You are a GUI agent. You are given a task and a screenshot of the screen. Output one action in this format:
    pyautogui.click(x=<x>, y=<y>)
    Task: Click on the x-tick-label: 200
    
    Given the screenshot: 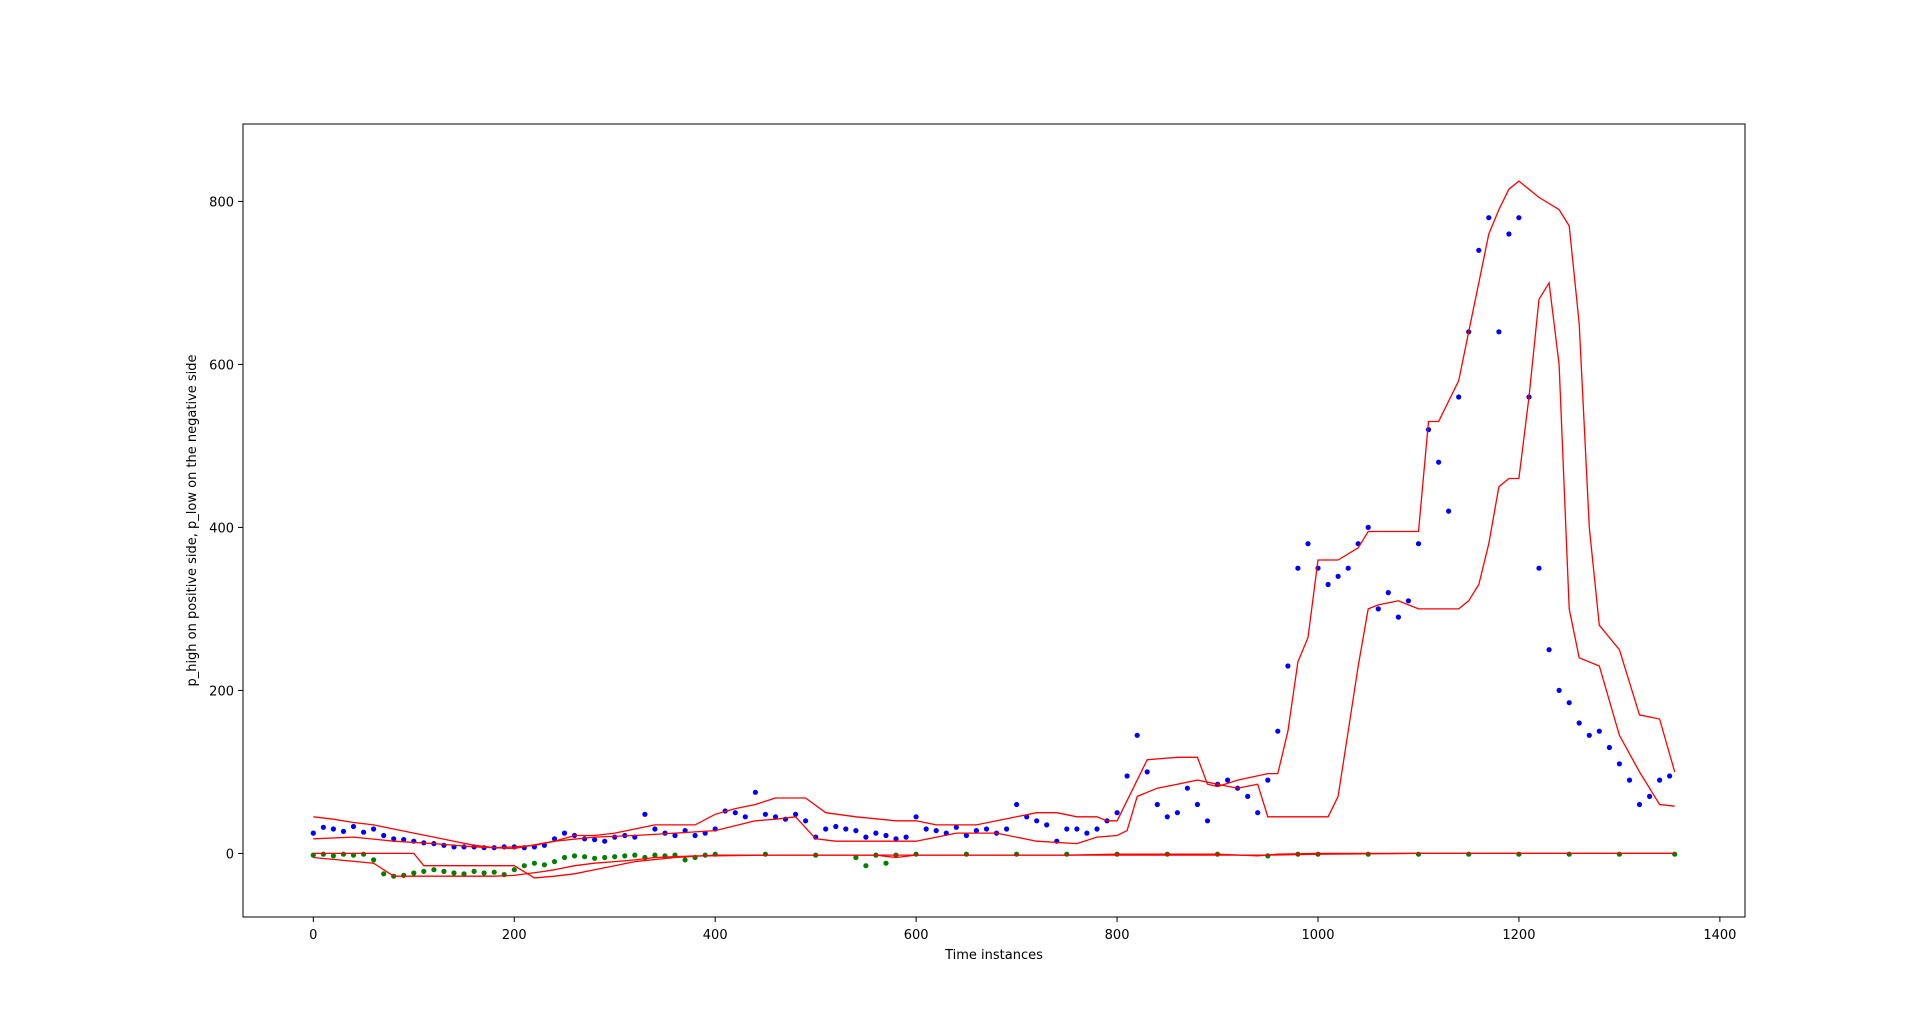 What is the action you would take?
    pyautogui.click(x=514, y=935)
    